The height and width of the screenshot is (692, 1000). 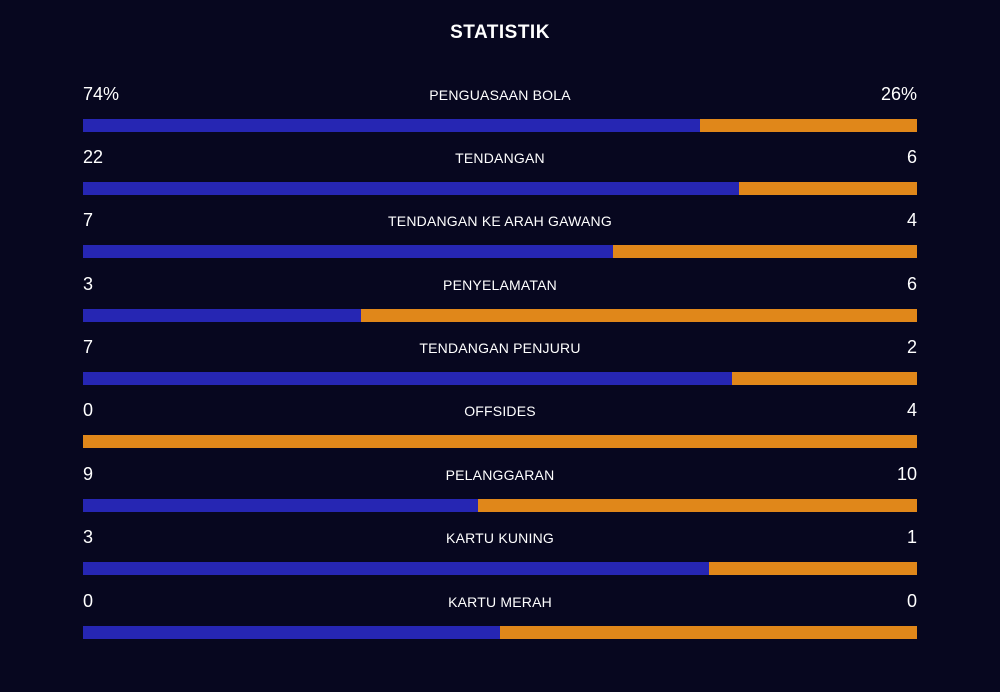 I want to click on stat-row-offsides: 0 OFFSIDES 4, so click(x=500, y=428).